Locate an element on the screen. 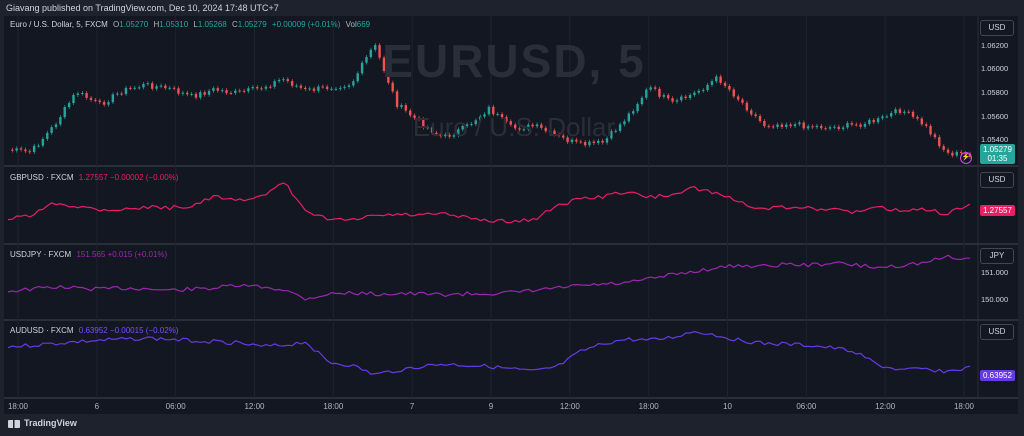 The height and width of the screenshot is (436, 1024). legend-high: 1.05310 is located at coordinates (174, 24).